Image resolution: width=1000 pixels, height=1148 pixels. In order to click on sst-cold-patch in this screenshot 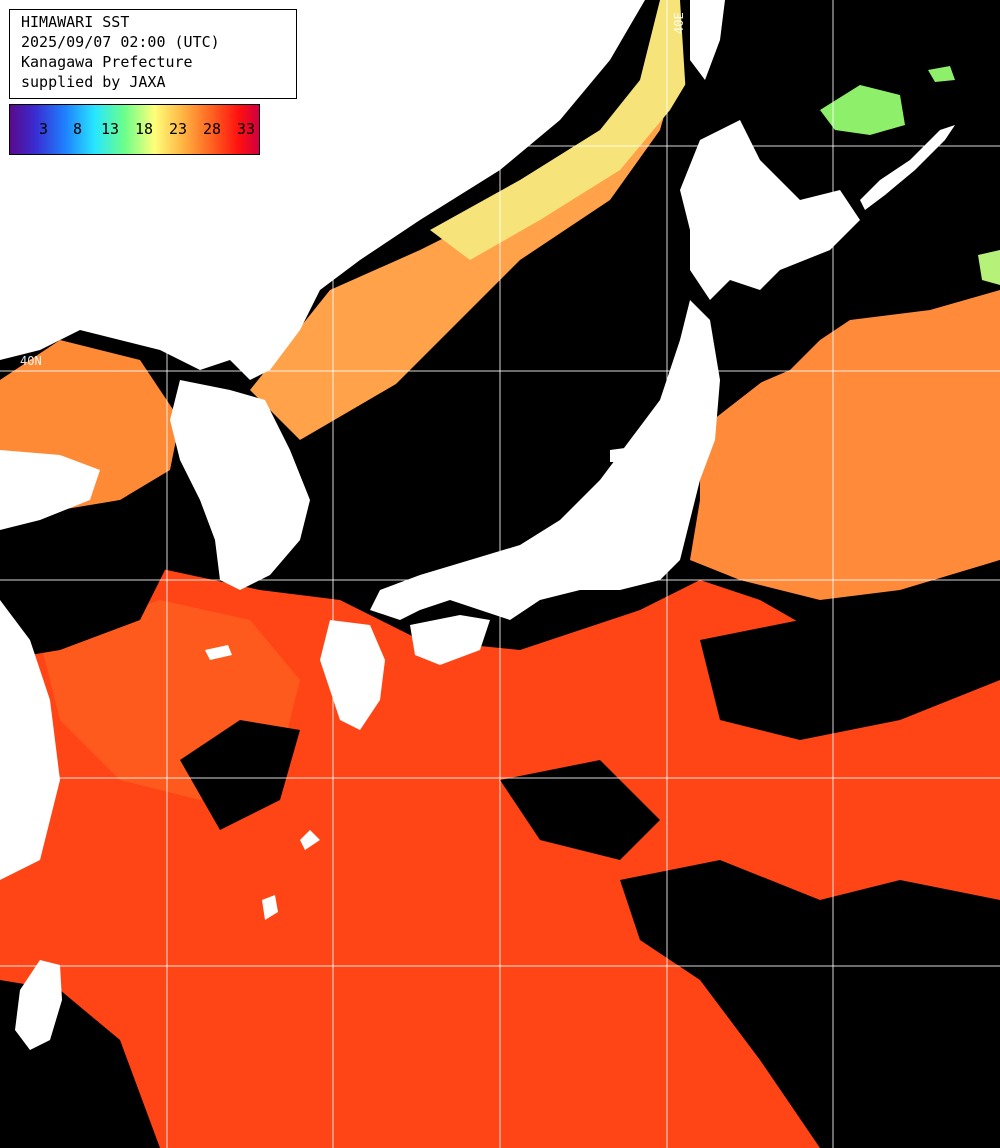, I will do `click(862, 110)`.